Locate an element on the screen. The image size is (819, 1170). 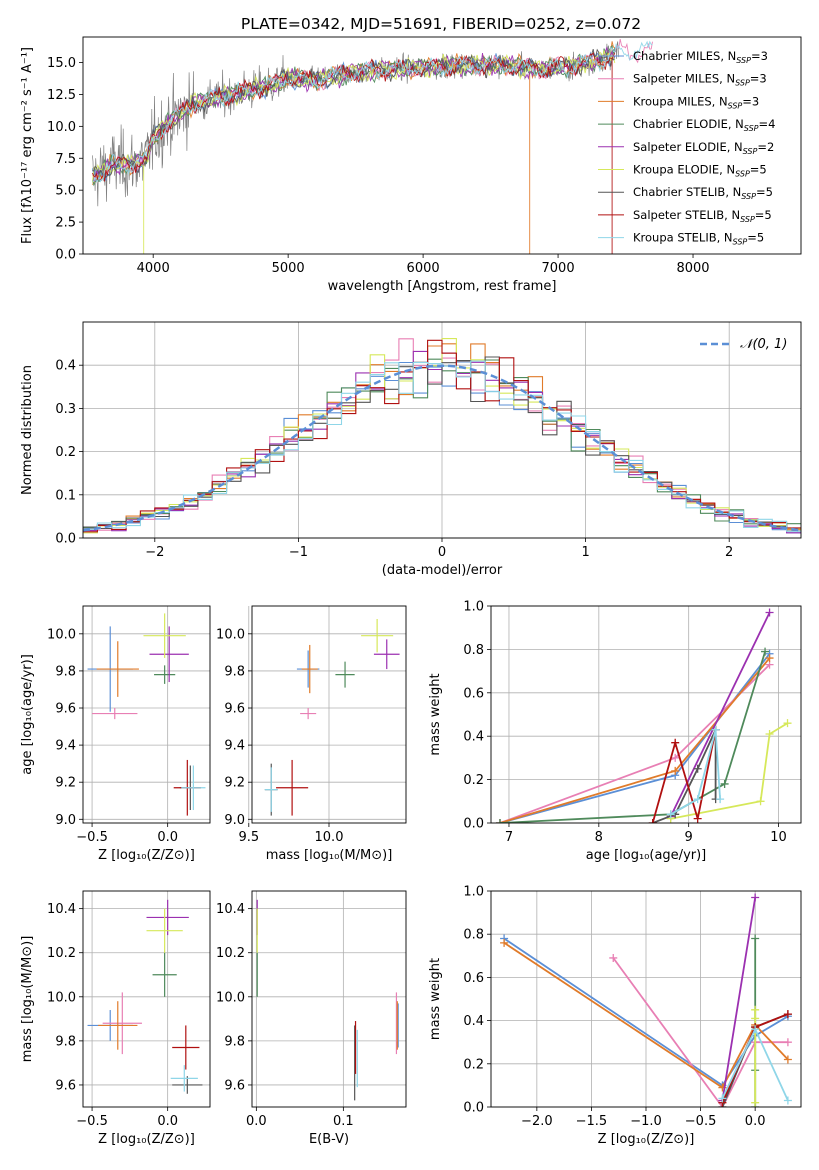
x-tick-label: −1.5 is located at coordinates (592, 1121).